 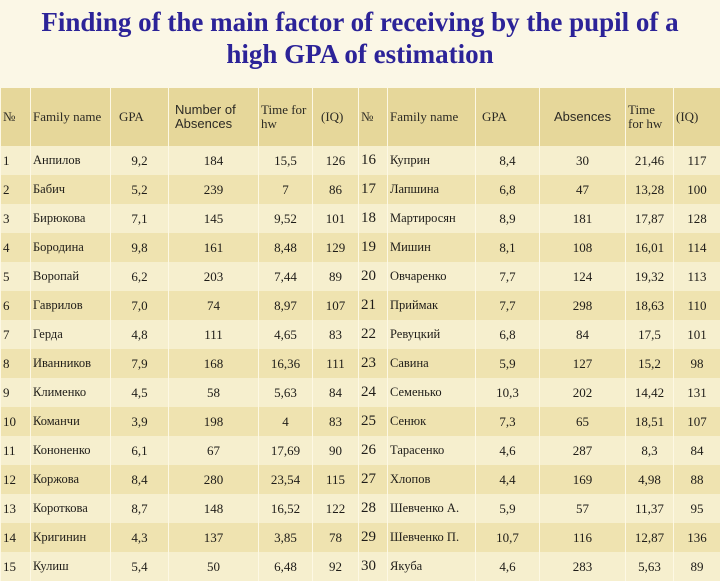 What do you see at coordinates (432, 189) in the screenshot?
I see `family-name: Лапшина` at bounding box center [432, 189].